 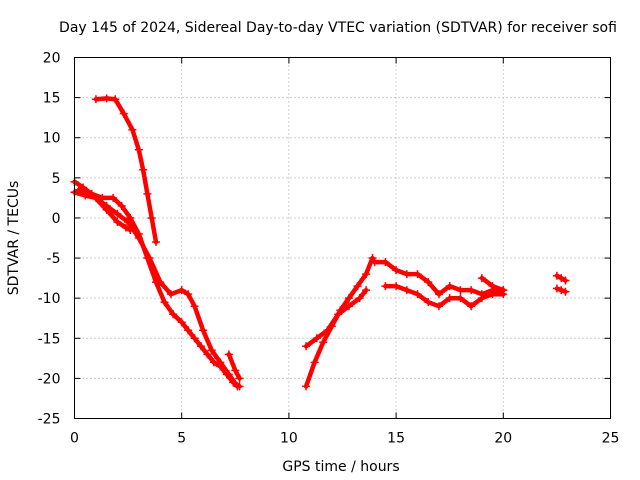 What do you see at coordinates (611, 439) in the screenshot?
I see `x-tick-label: 25` at bounding box center [611, 439].